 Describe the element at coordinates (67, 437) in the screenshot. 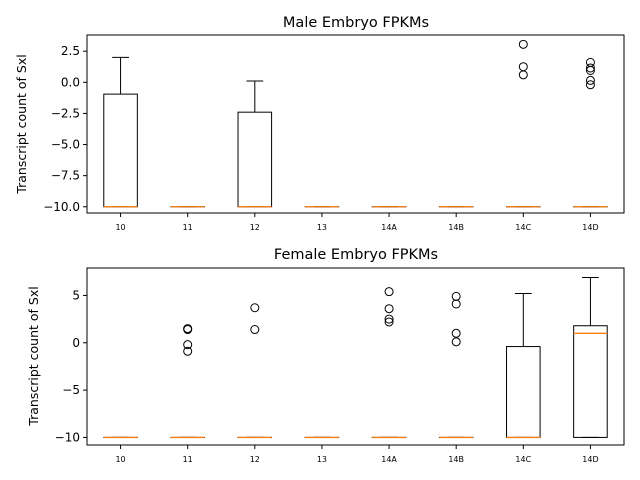

I see `y-tick-label: −10` at that location.